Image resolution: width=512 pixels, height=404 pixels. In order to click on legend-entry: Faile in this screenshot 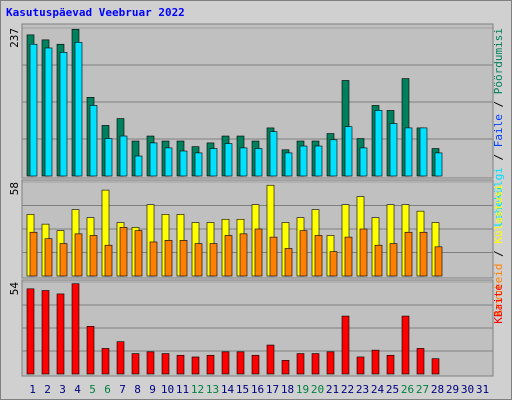, I will do `click(498, 130)`.